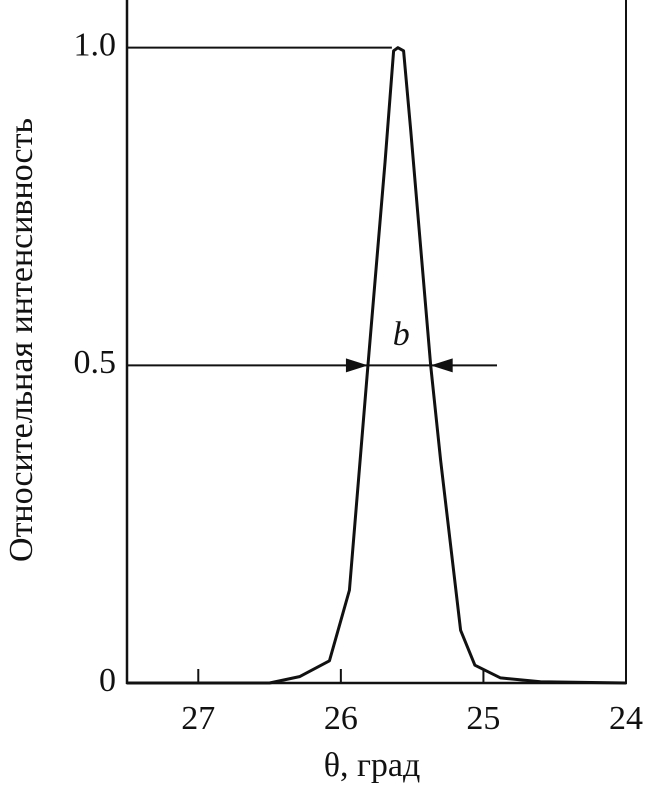  Describe the element at coordinates (401, 334) in the screenshot. I see `annotation: b` at that location.